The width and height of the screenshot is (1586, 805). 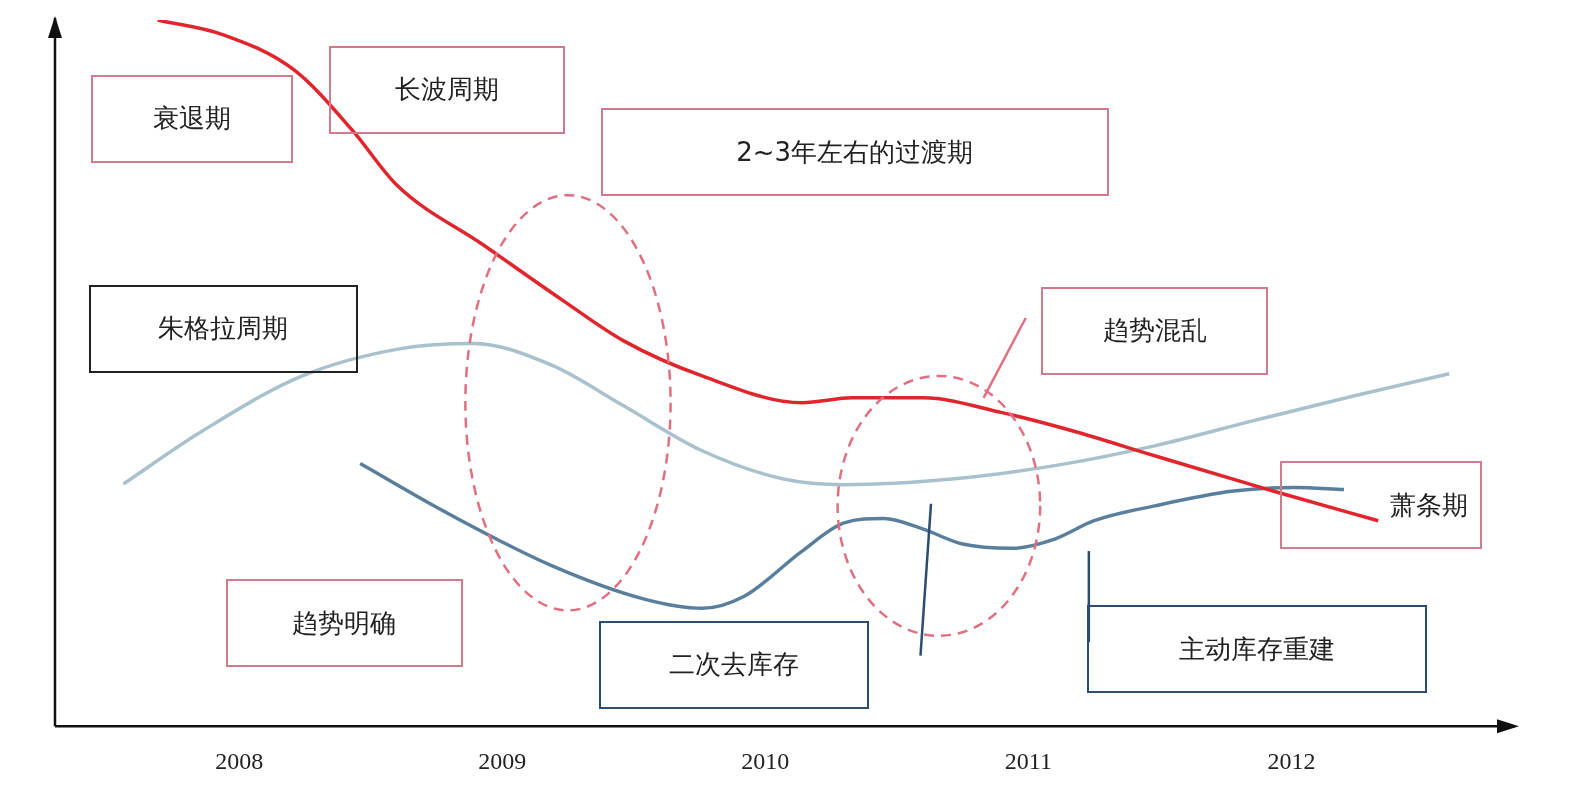 What do you see at coordinates (1257, 649) in the screenshot?
I see `annotation: 主动库存重建` at bounding box center [1257, 649].